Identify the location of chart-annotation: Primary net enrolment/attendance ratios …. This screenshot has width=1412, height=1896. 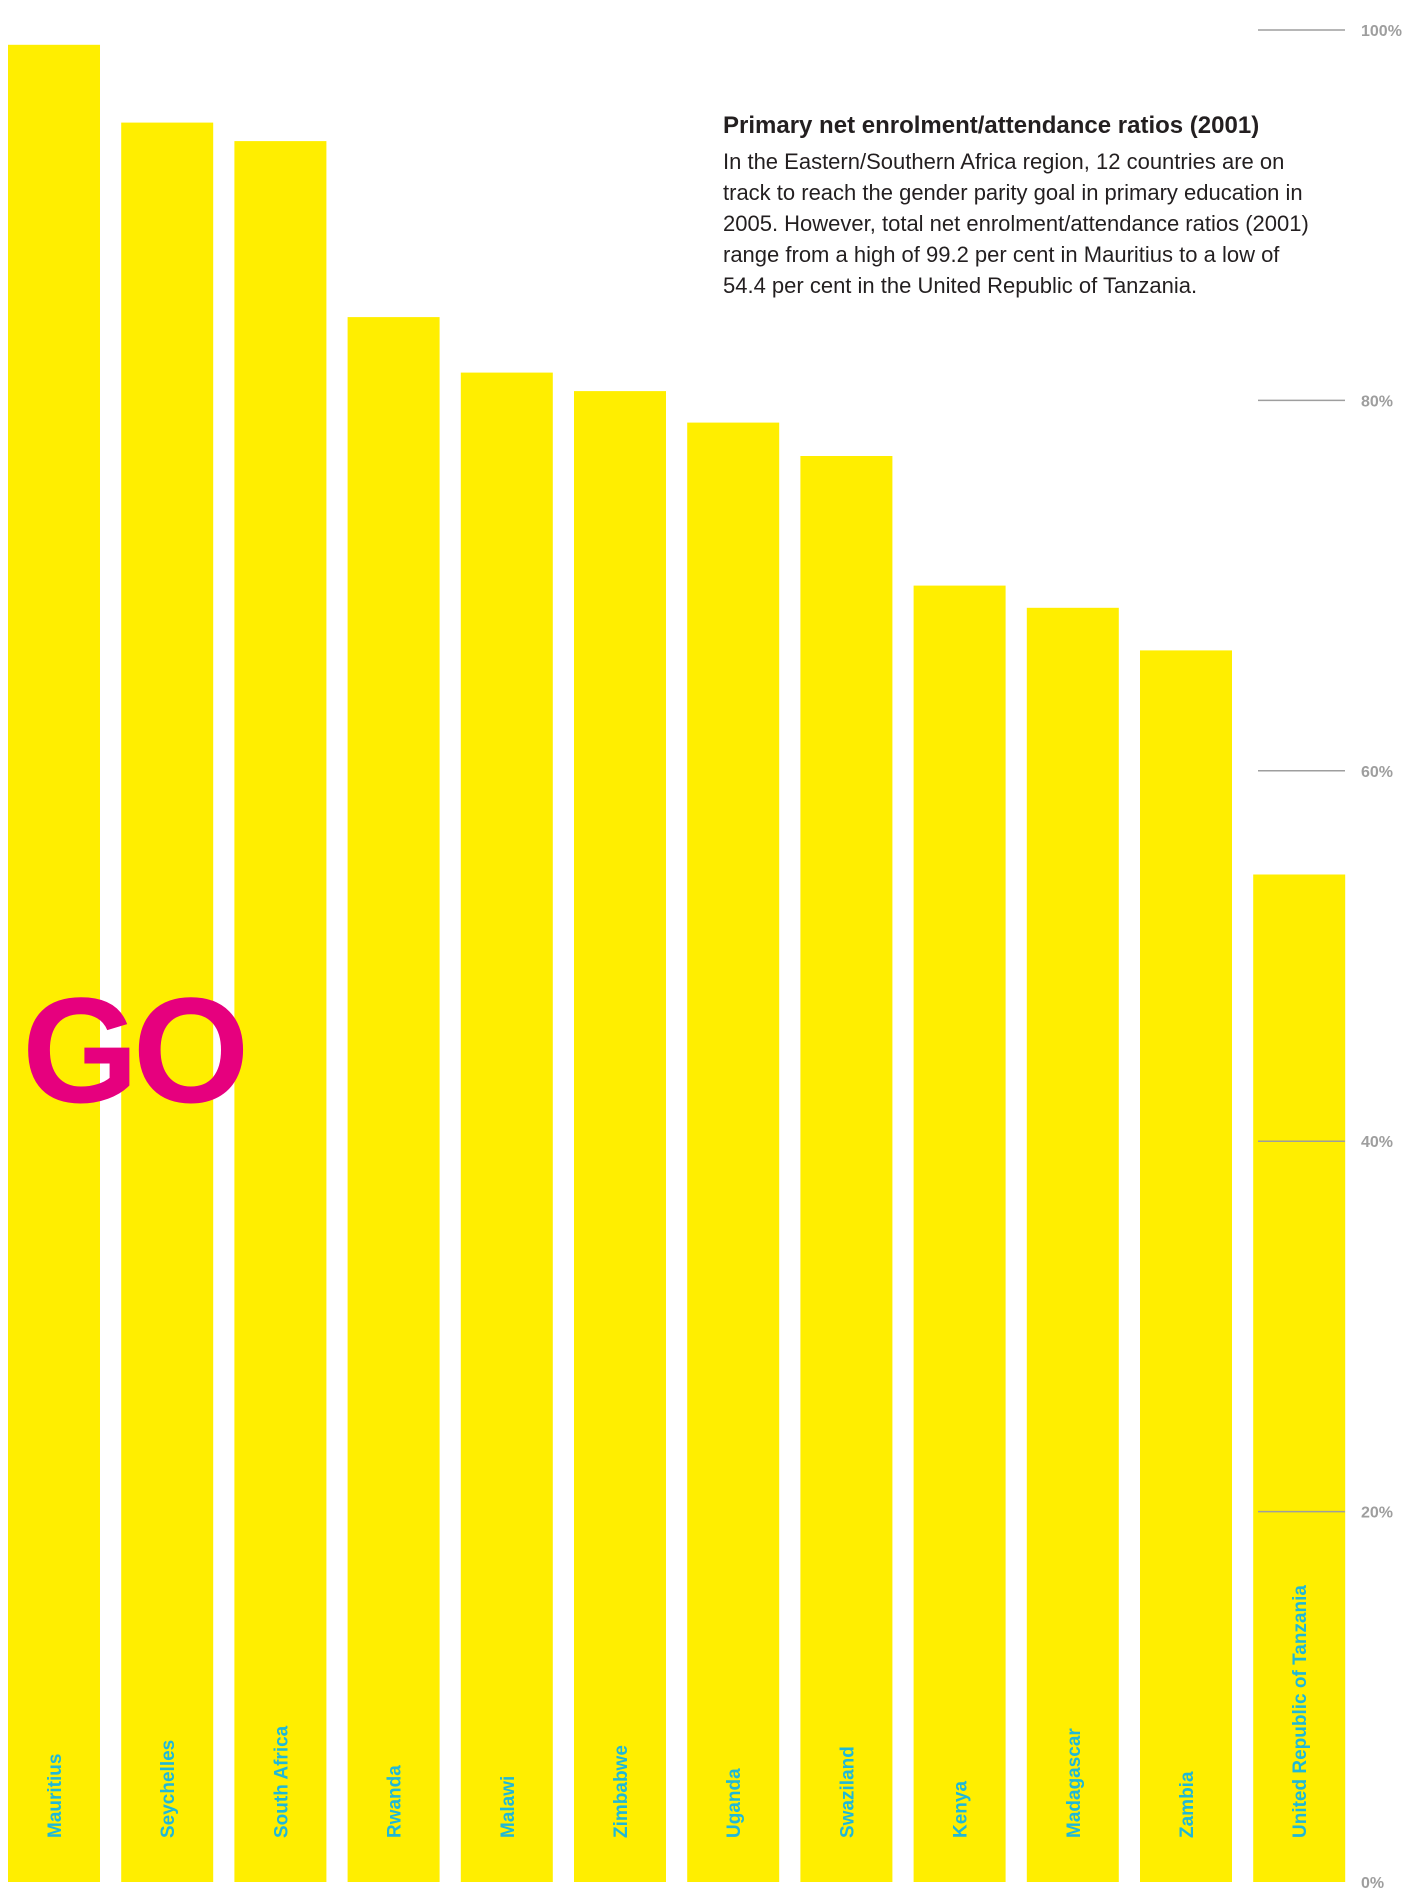
(1067, 205).